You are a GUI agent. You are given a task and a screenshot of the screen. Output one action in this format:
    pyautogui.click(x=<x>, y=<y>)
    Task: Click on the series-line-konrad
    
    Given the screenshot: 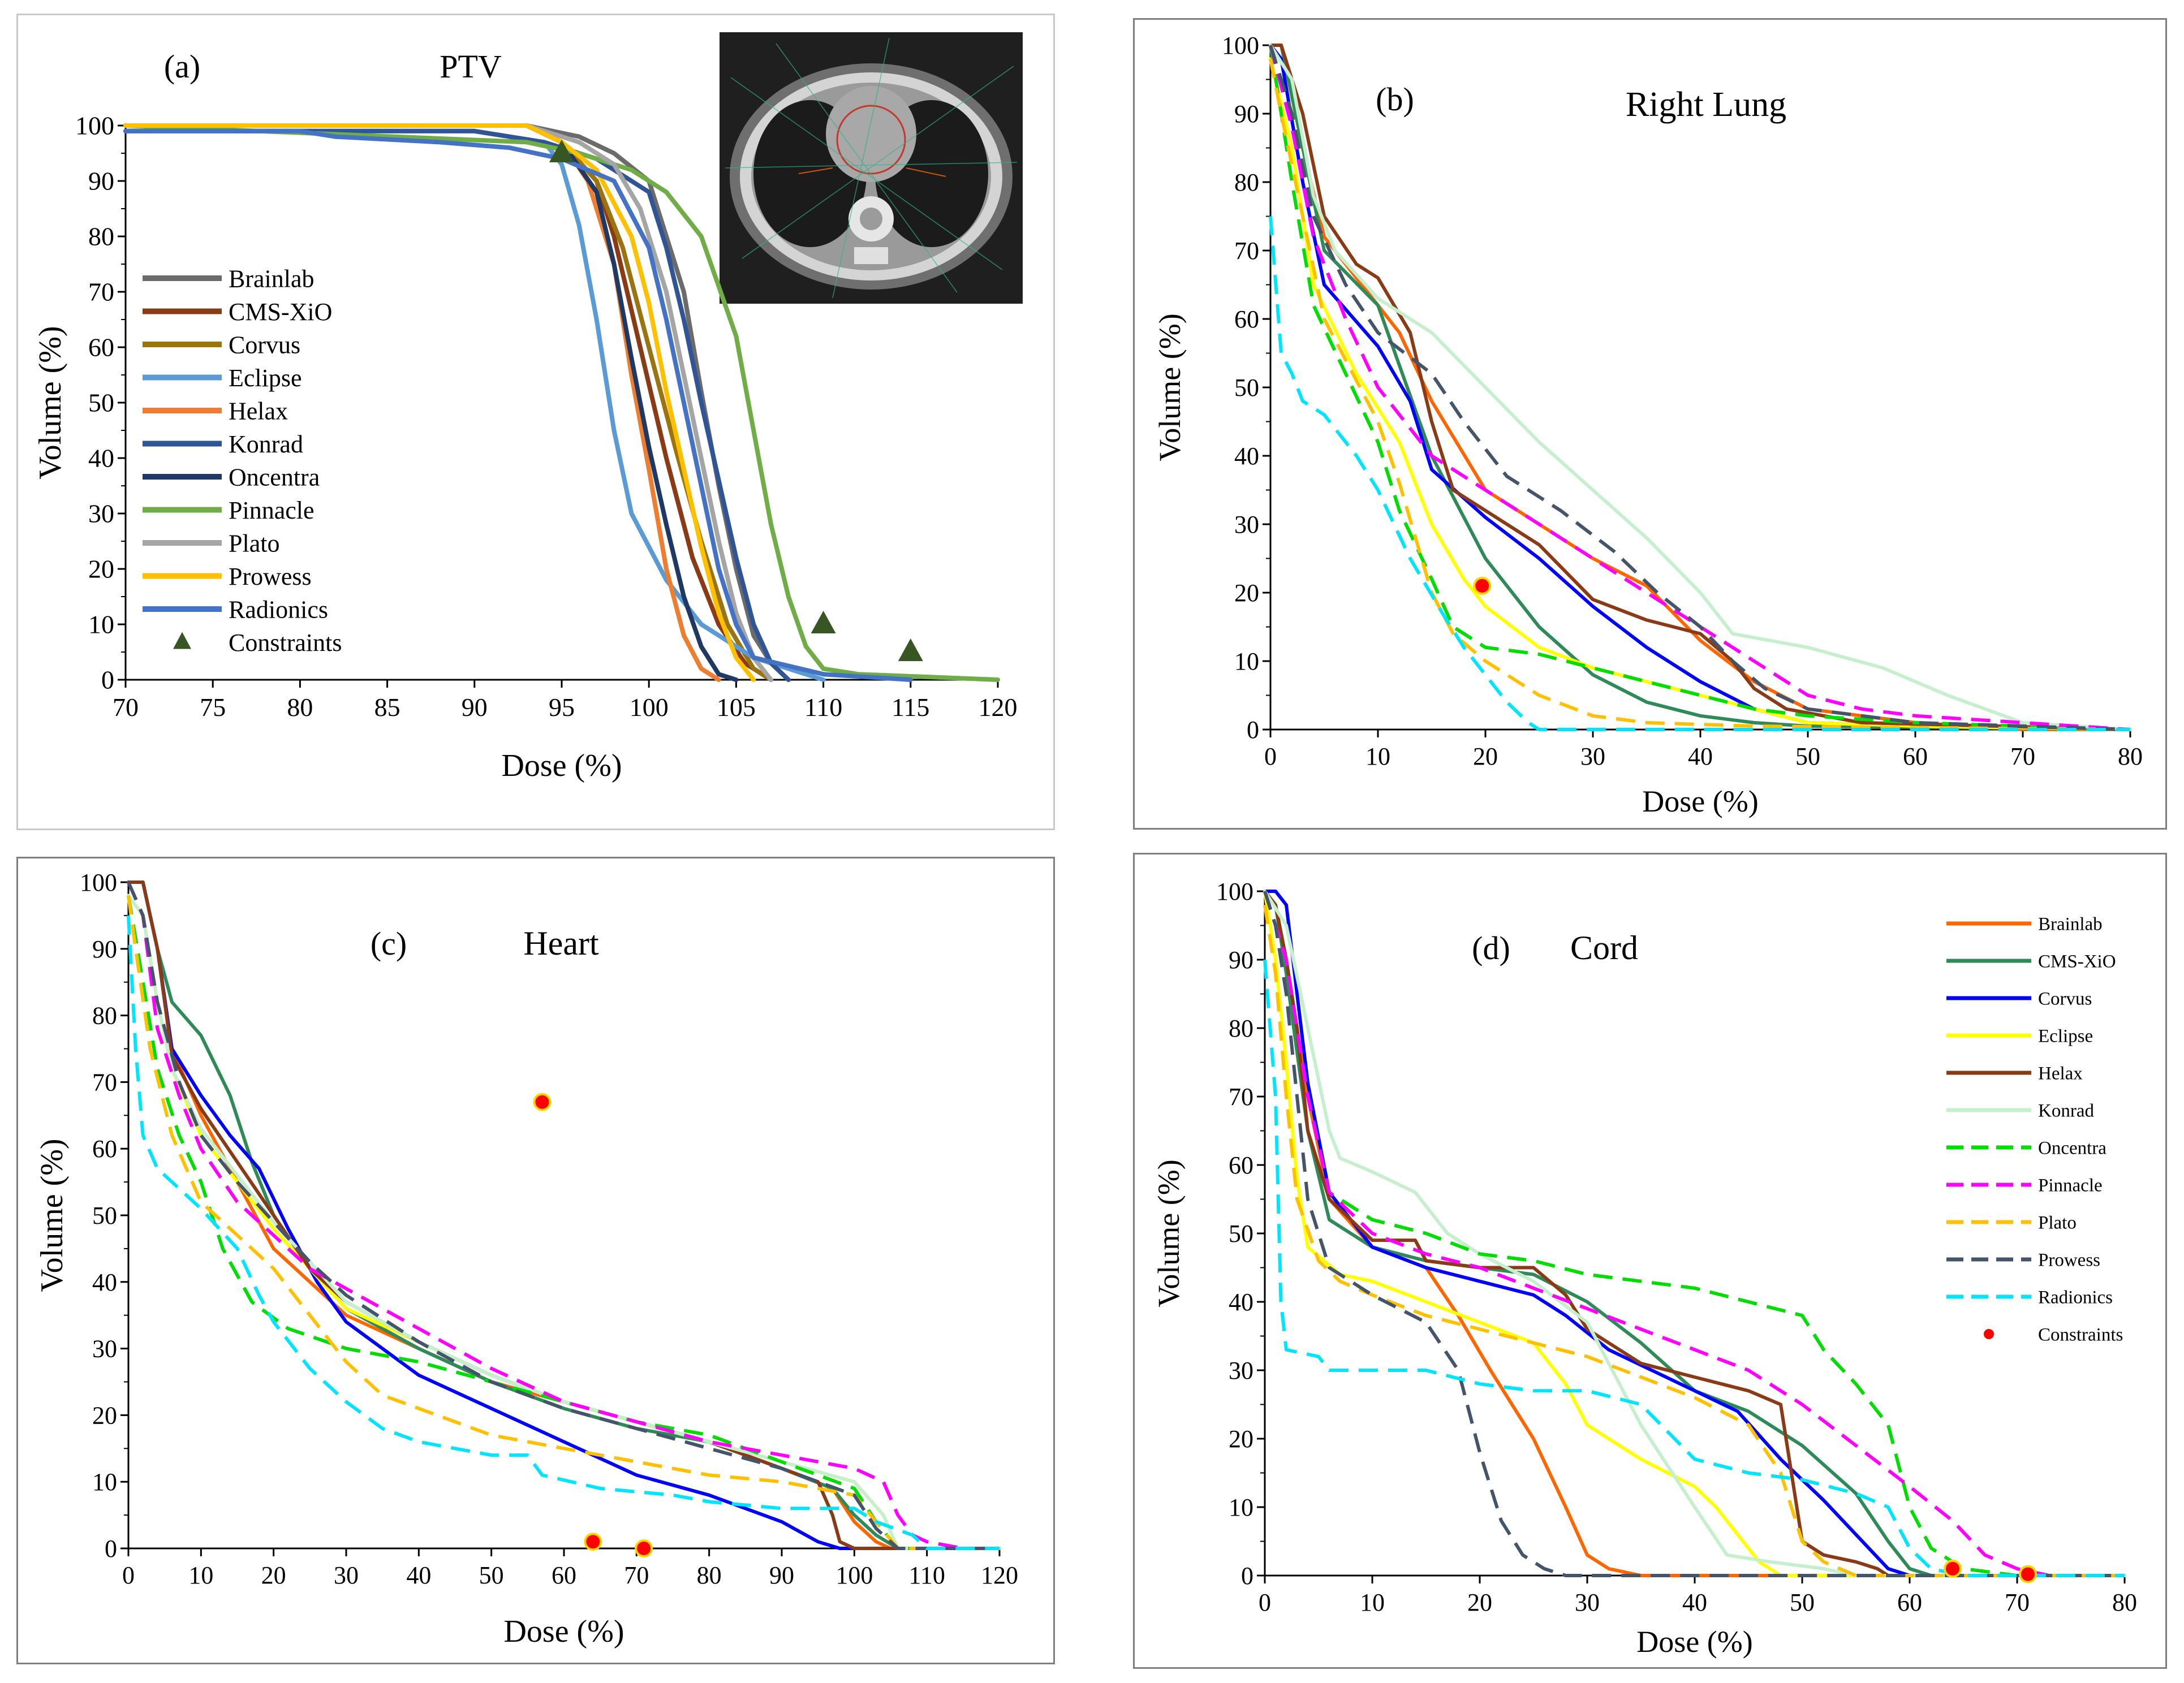 What is the action you would take?
    pyautogui.click(x=457, y=405)
    